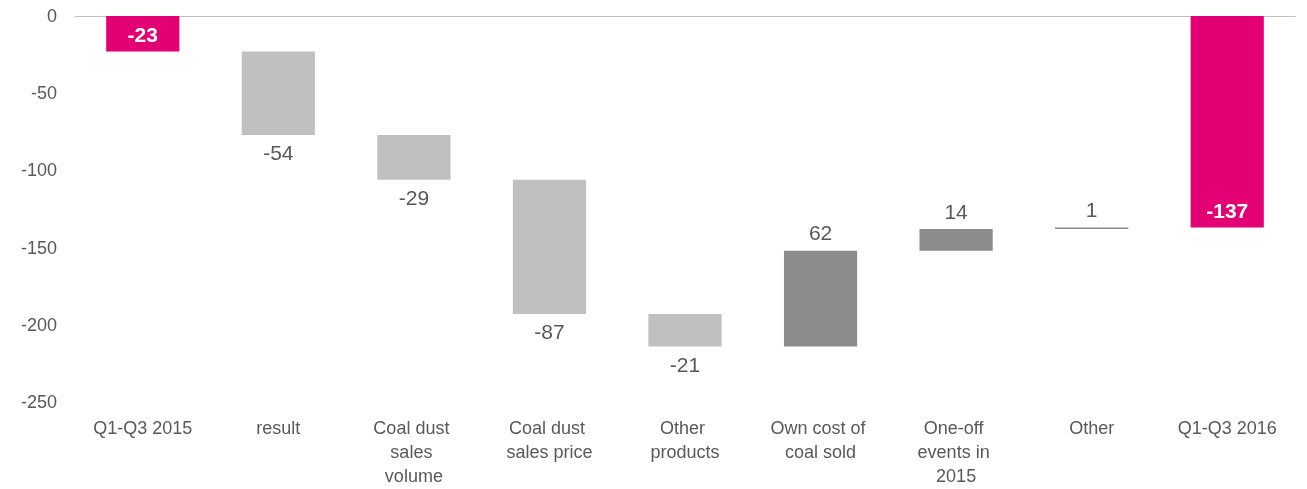 The image size is (1307, 489). I want to click on x-tick-label: Q1-Q3 2015, so click(143, 428).